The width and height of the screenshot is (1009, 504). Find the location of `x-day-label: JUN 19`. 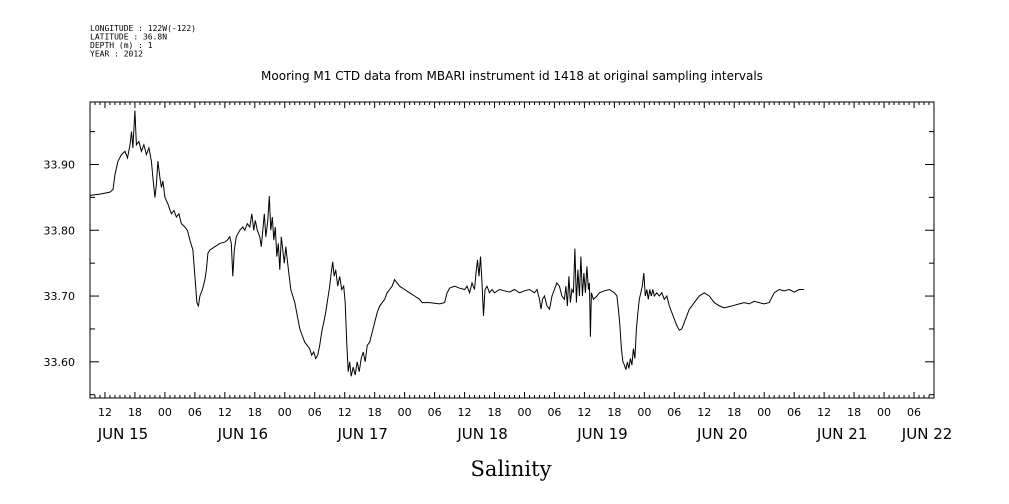

x-day-label: JUN 19 is located at coordinates (601, 434).